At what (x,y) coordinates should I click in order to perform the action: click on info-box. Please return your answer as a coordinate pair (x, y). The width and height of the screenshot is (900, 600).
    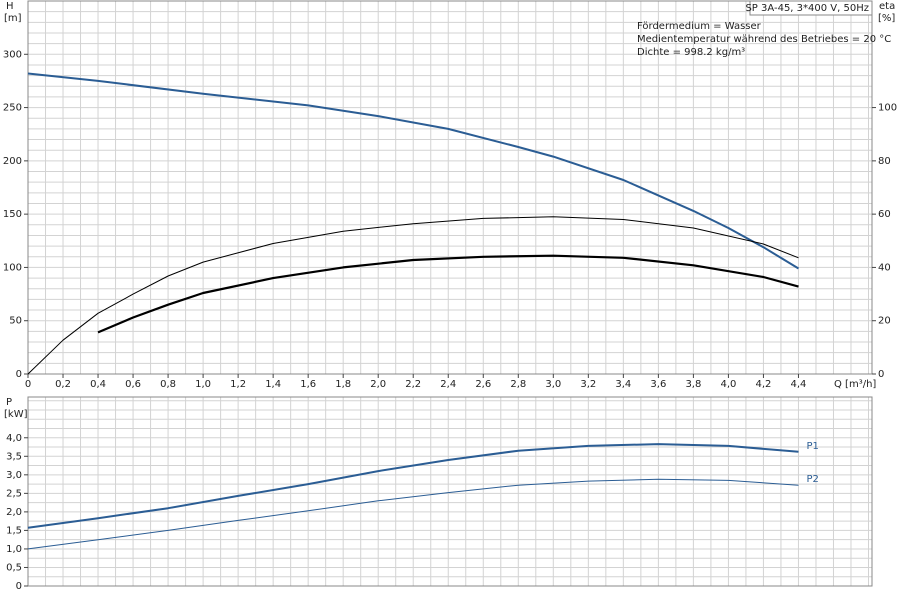
    Looking at the image, I should click on (811, 8).